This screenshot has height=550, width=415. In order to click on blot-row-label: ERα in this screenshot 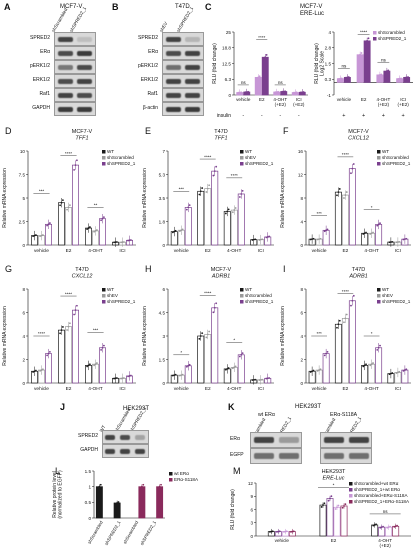, I will do `click(235, 439)`.